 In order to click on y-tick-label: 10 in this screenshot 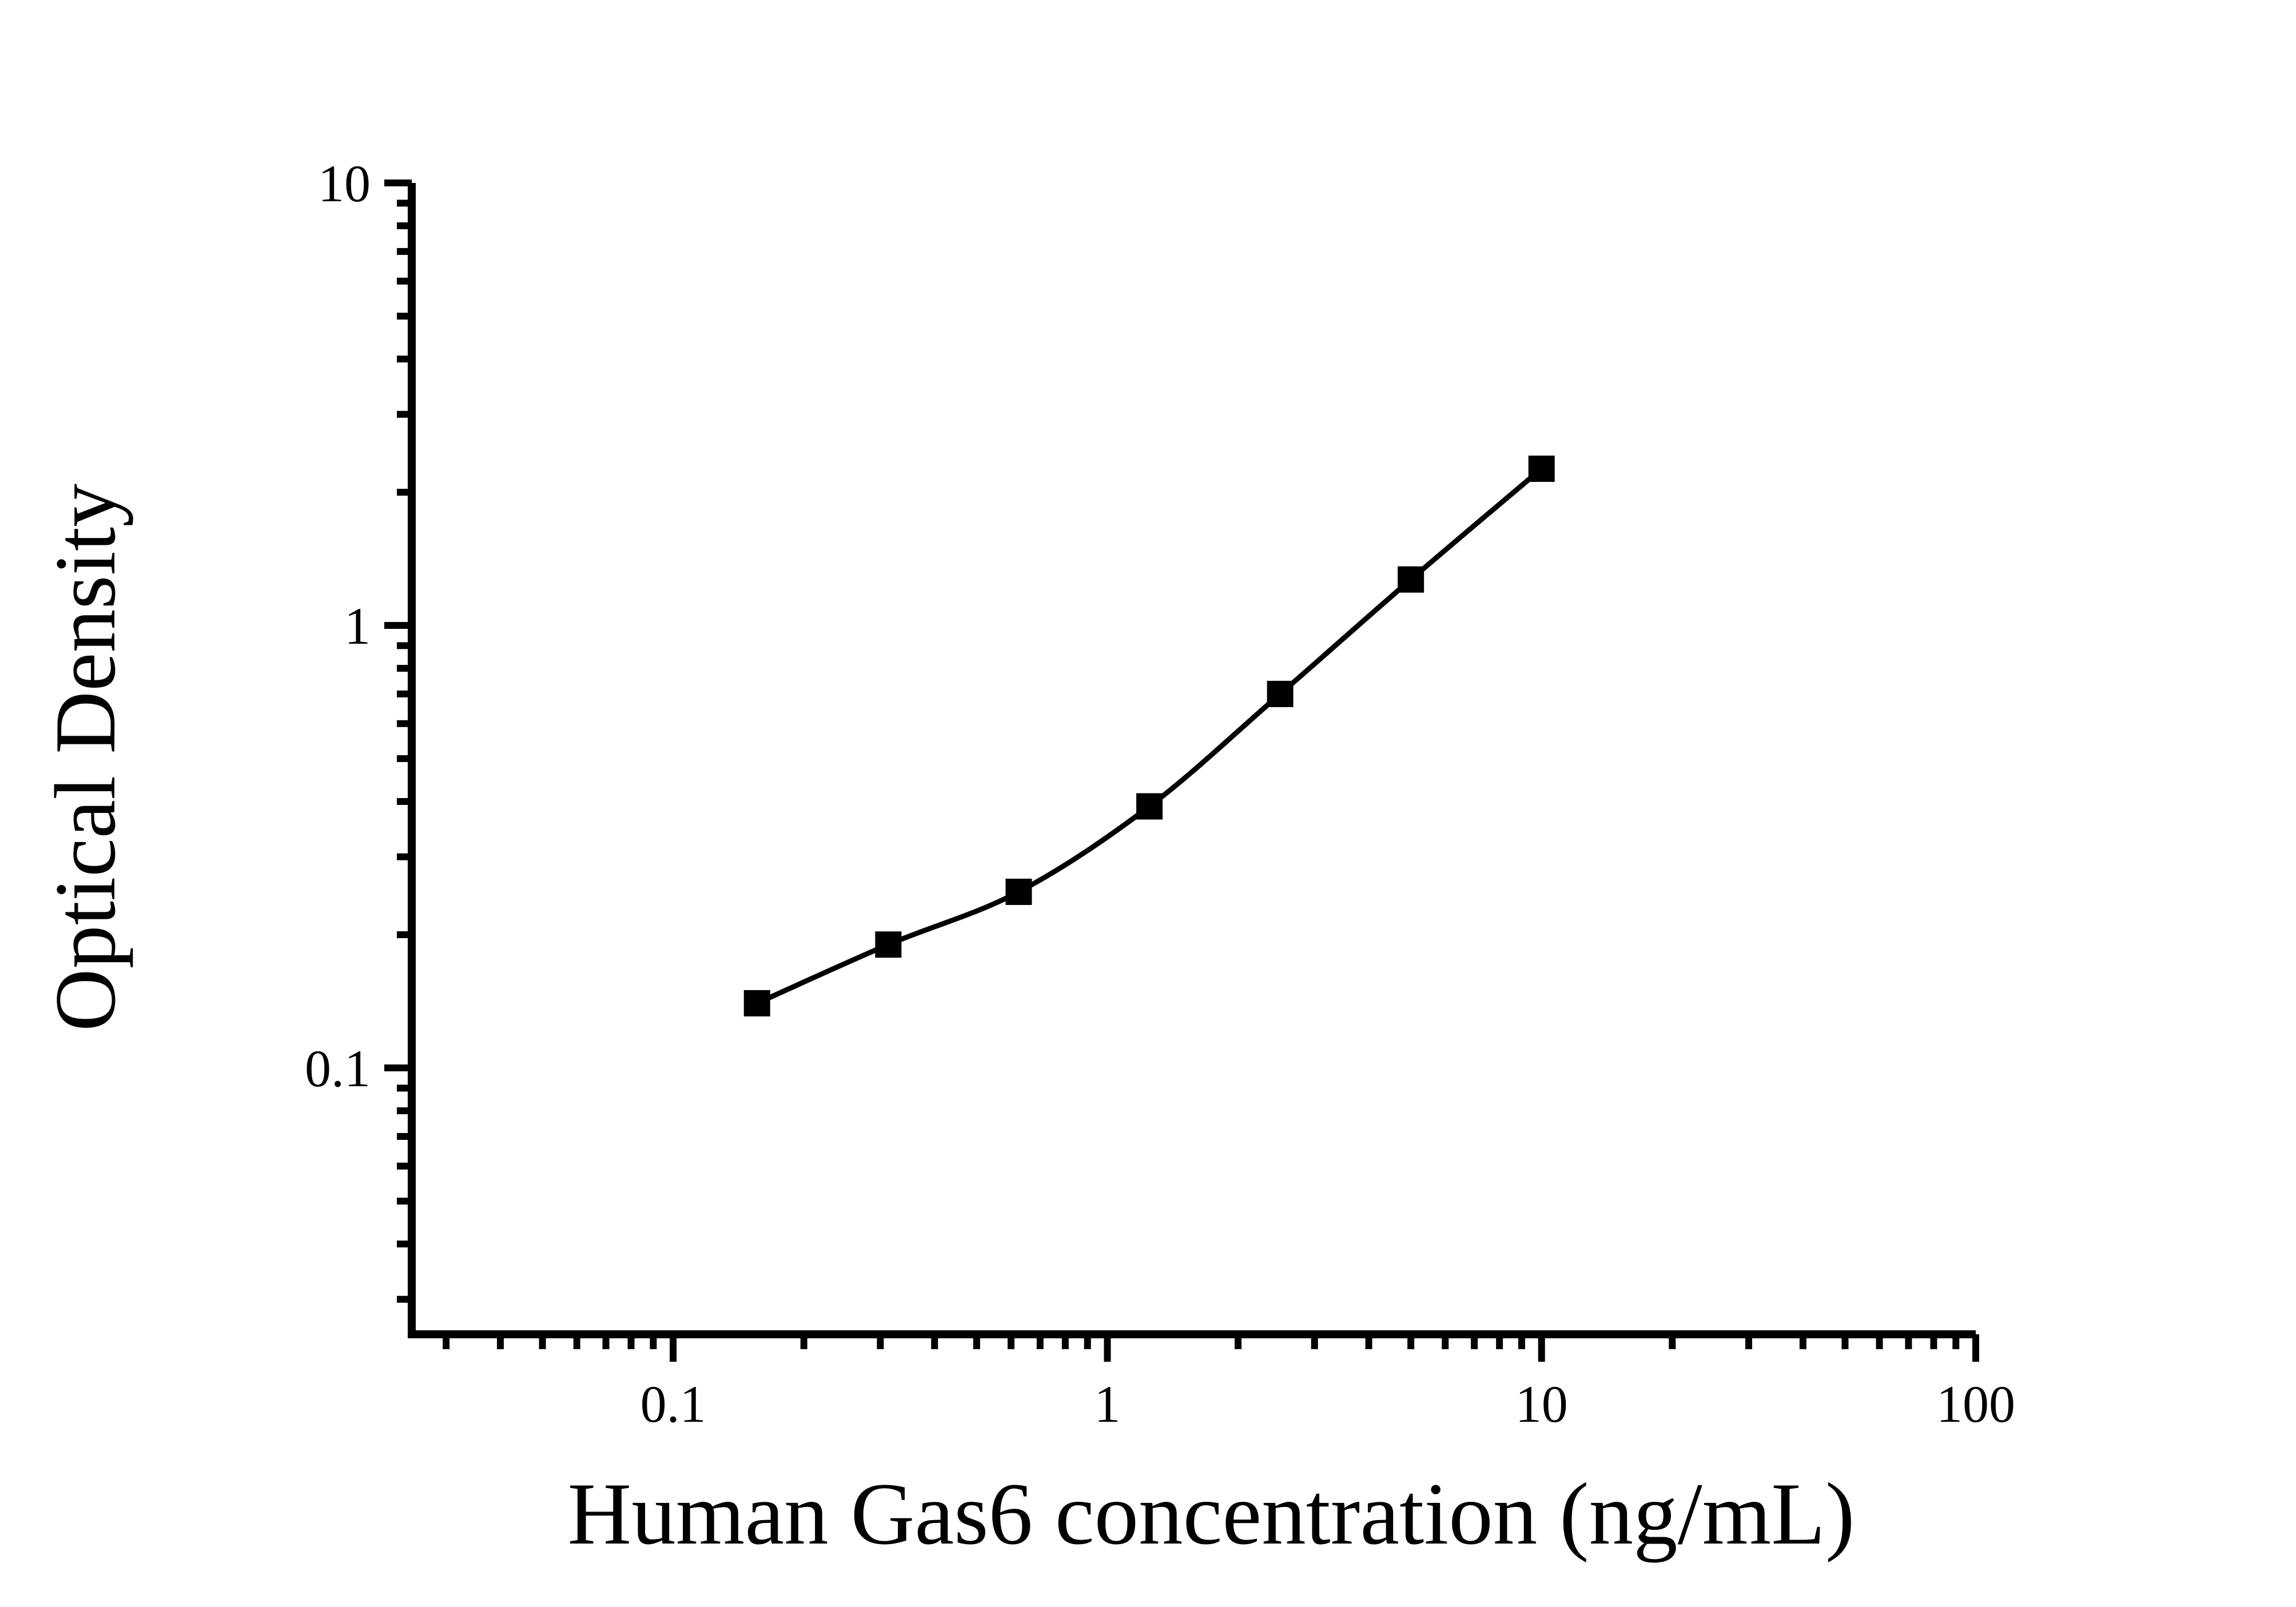, I will do `click(344, 183)`.